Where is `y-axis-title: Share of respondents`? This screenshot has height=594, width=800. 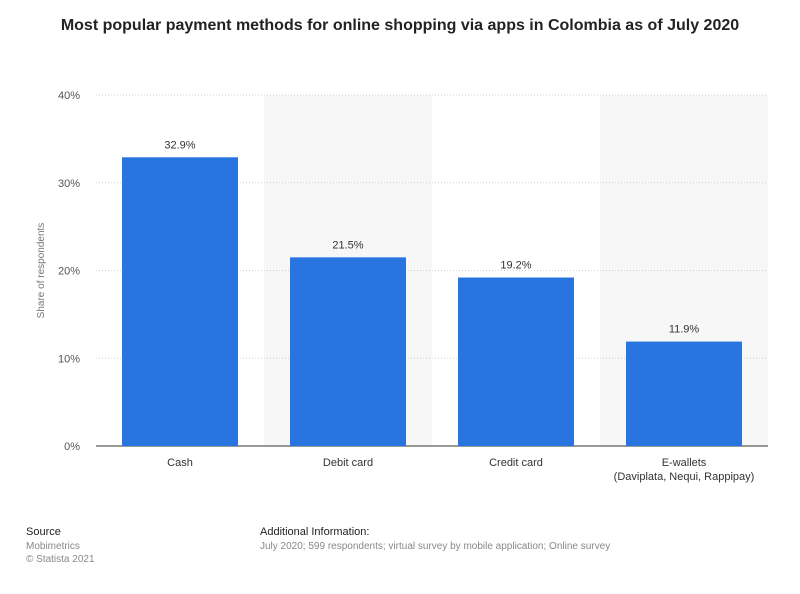
y-axis-title: Share of respondents is located at coordinates (41, 271).